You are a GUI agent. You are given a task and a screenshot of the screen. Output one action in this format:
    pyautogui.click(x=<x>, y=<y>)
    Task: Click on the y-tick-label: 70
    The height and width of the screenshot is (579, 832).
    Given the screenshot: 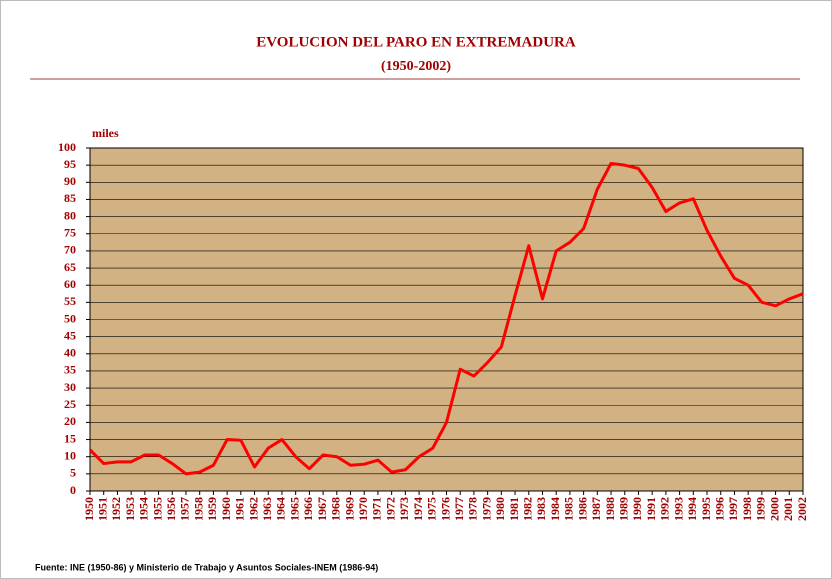 What is the action you would take?
    pyautogui.click(x=70, y=250)
    